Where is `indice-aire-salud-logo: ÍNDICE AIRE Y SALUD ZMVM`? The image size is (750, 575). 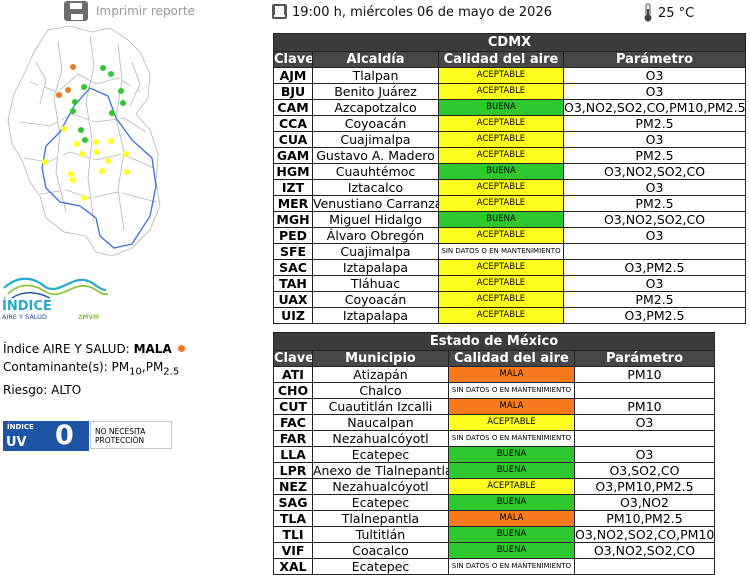
indice-aire-salud-logo: ÍNDICE AIRE Y SALUD ZMVM is located at coordinates (55, 299).